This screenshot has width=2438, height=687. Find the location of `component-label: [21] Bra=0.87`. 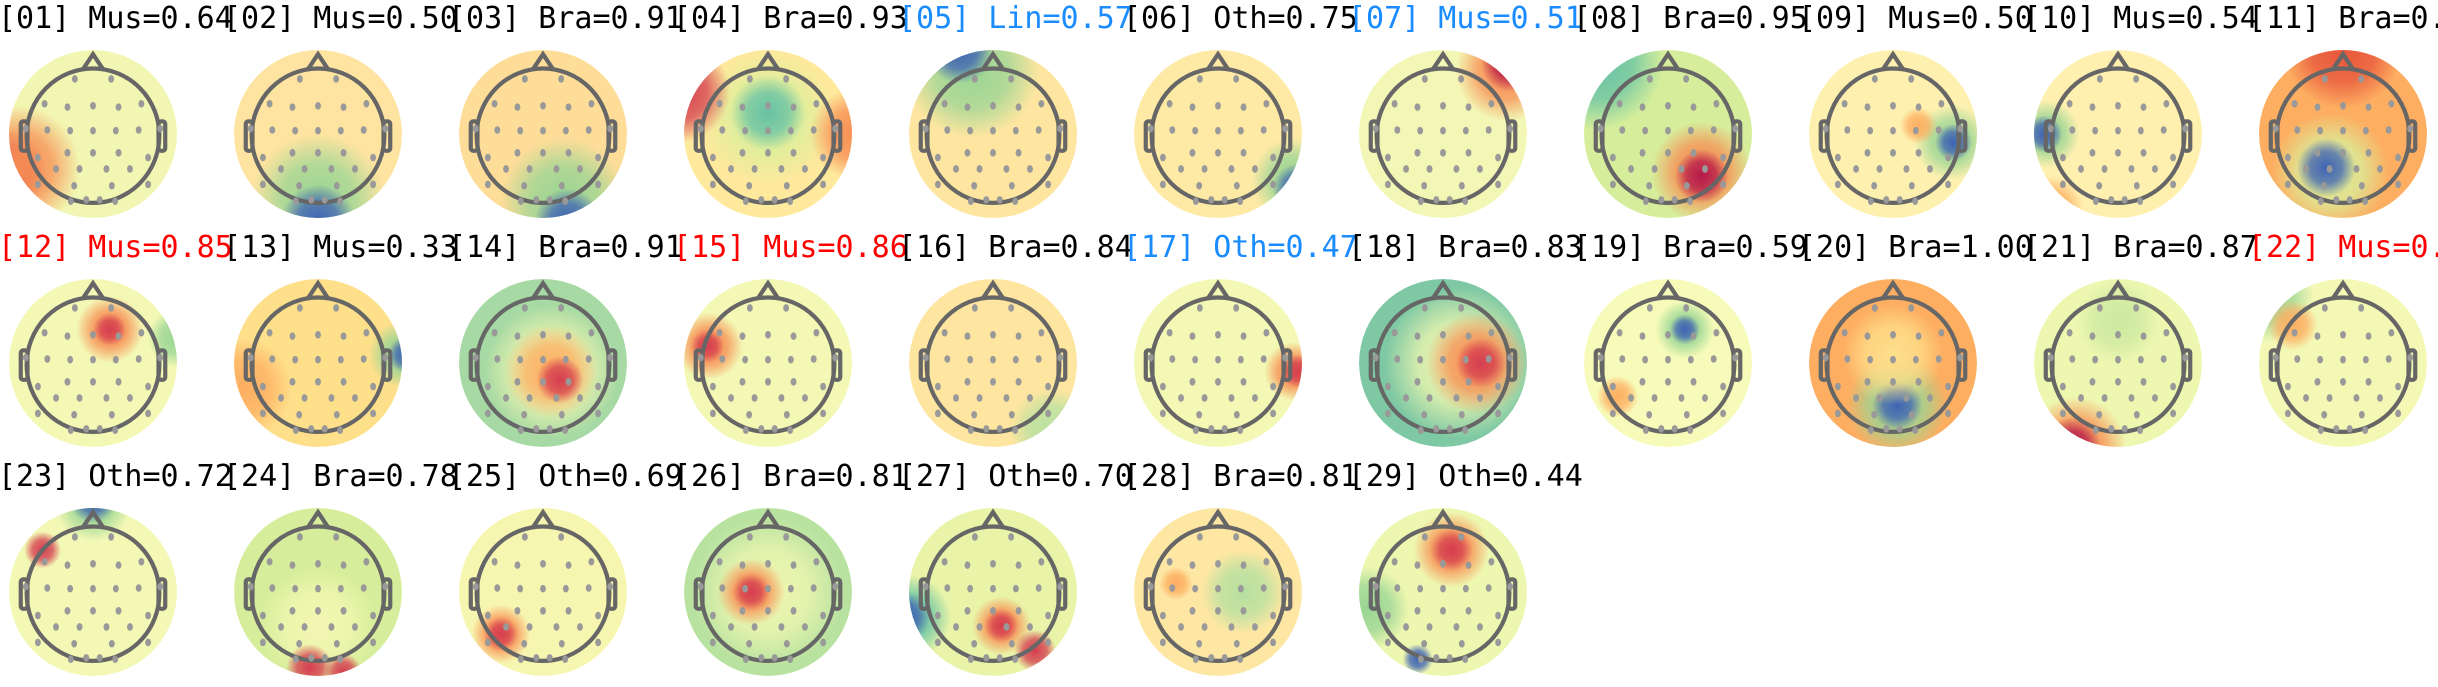

component-label: [21] Bra=0.87 is located at coordinates (2140, 247).